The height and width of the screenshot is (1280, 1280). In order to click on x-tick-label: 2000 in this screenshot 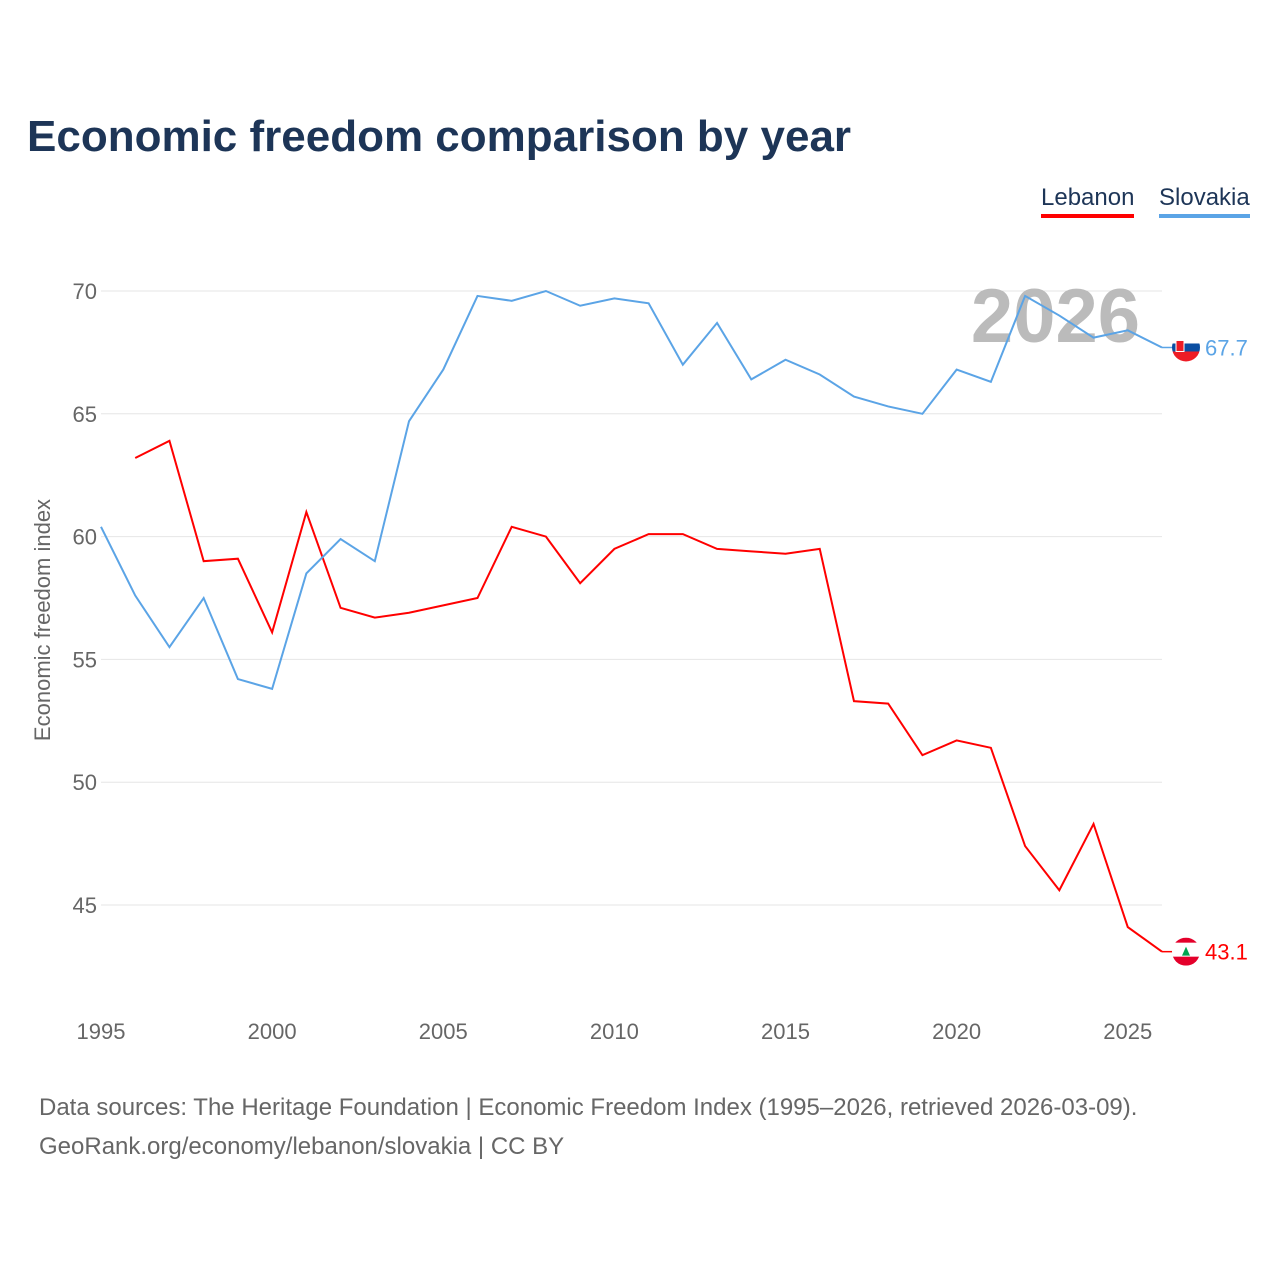, I will do `click(272, 1031)`.